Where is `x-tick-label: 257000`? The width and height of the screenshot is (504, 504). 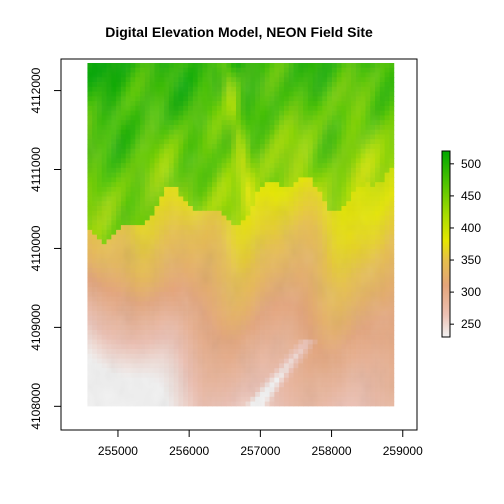
x-tick-label: 257000 is located at coordinates (260, 451).